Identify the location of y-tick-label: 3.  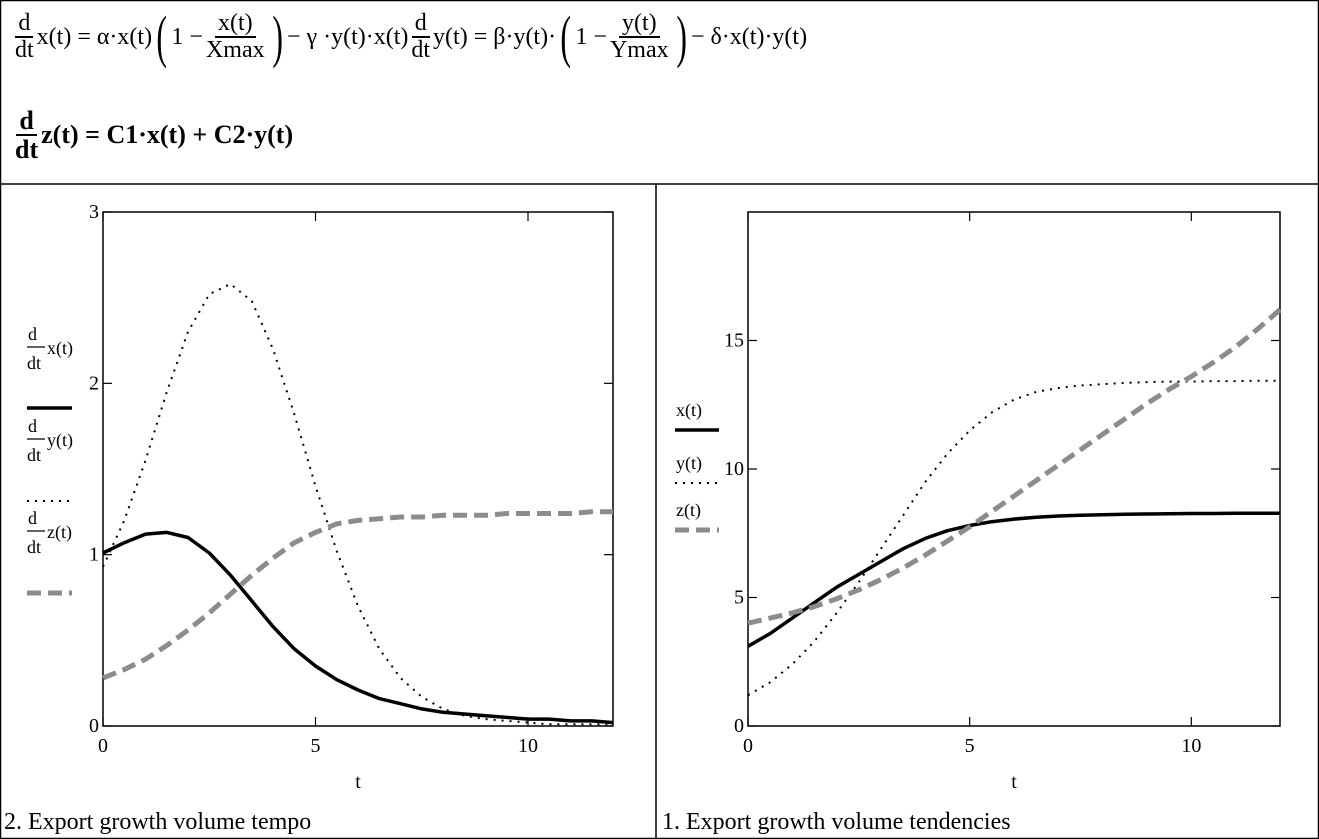
(94, 212).